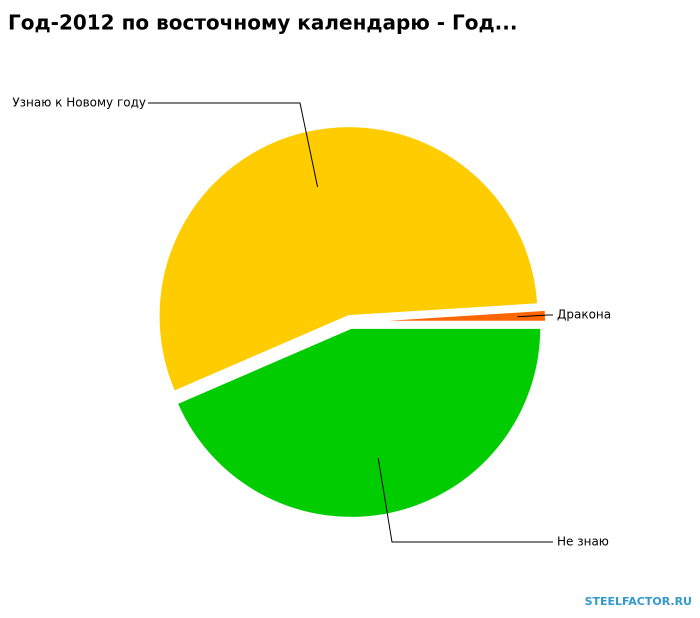 The image size is (700, 618). What do you see at coordinates (451, 315) in the screenshot?
I see `pie-slice` at bounding box center [451, 315].